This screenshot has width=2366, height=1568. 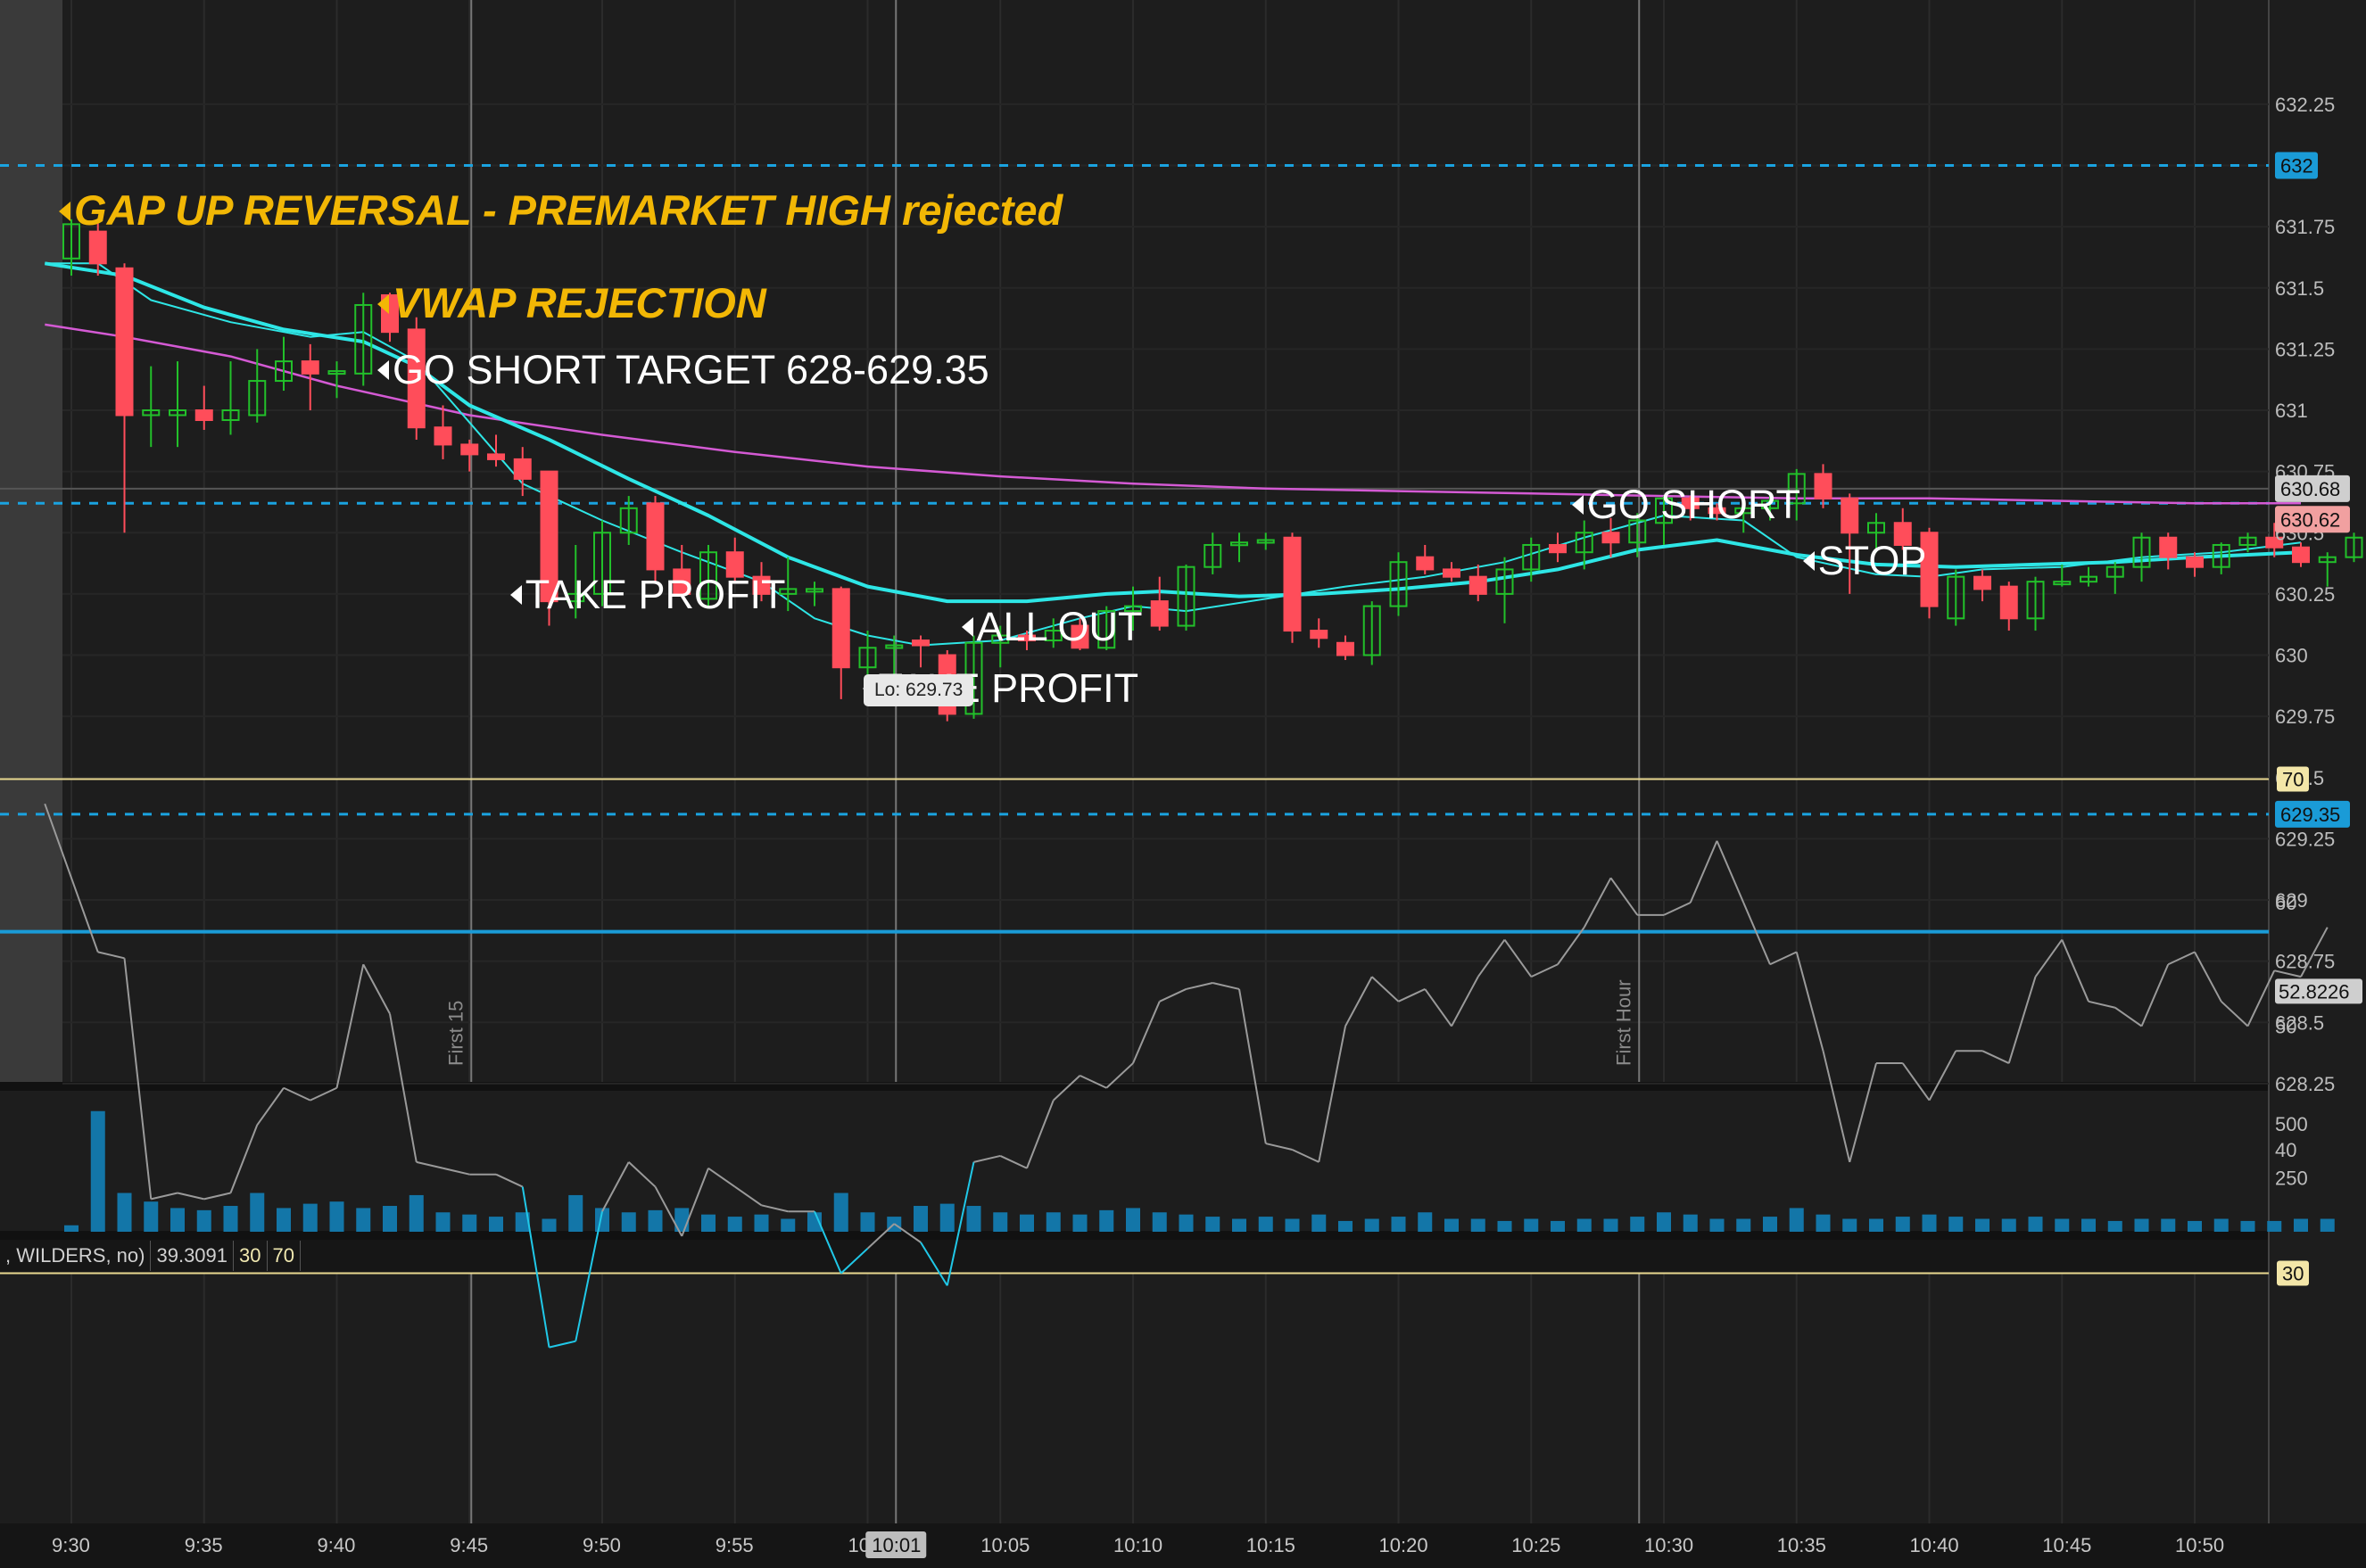 I want to click on price-tick-label: 631, so click(x=2291, y=411).